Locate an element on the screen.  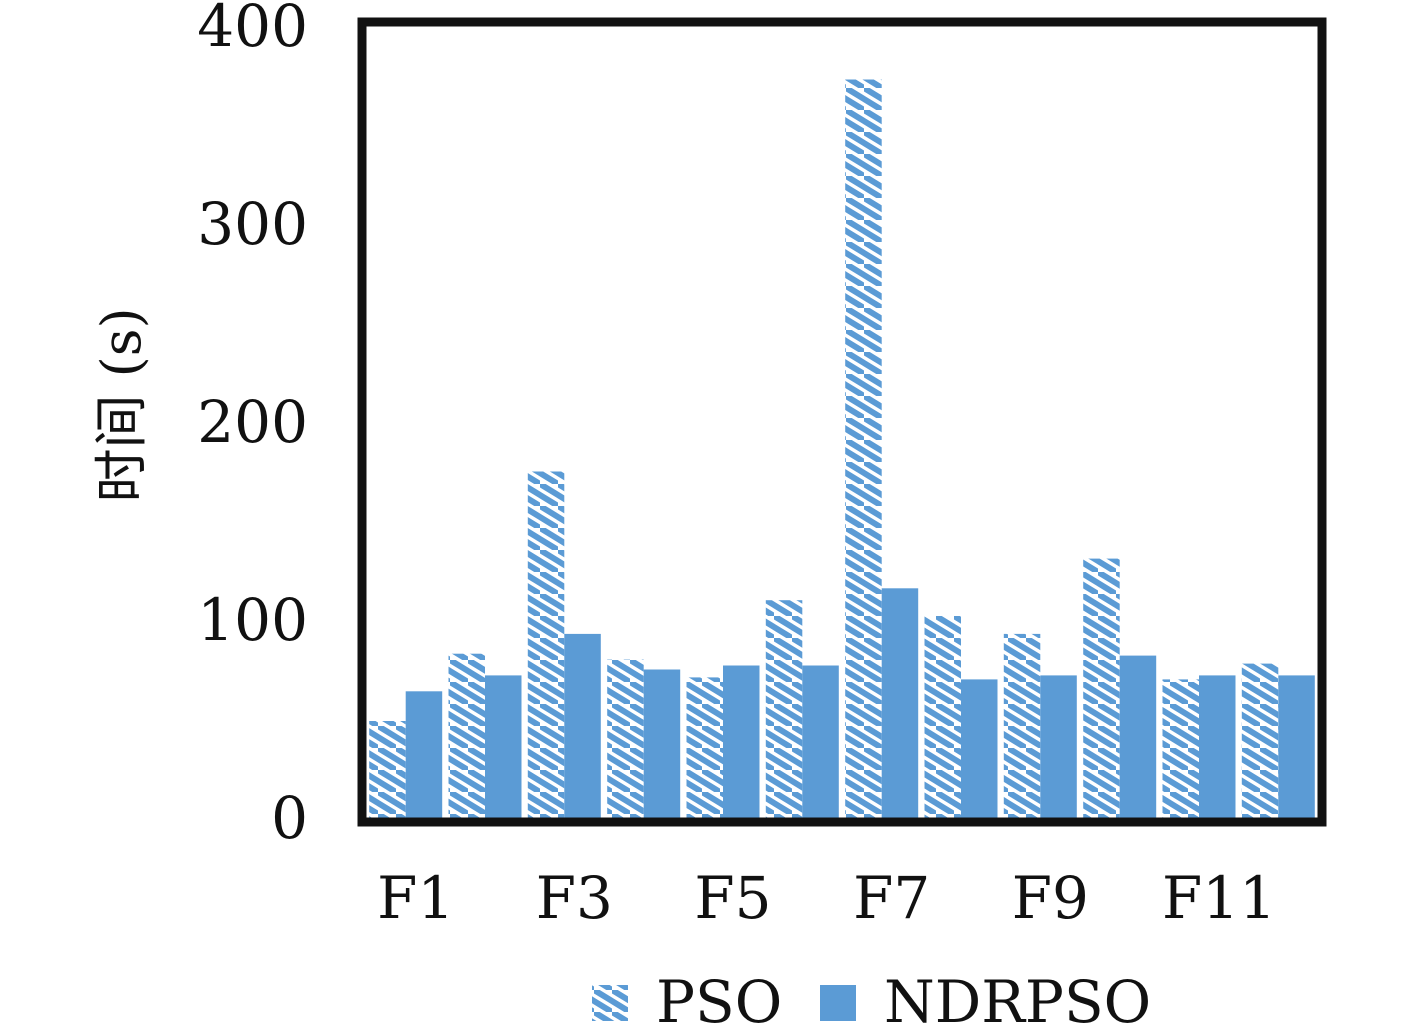
bar-ndrpso-f4 is located at coordinates (662, 743).